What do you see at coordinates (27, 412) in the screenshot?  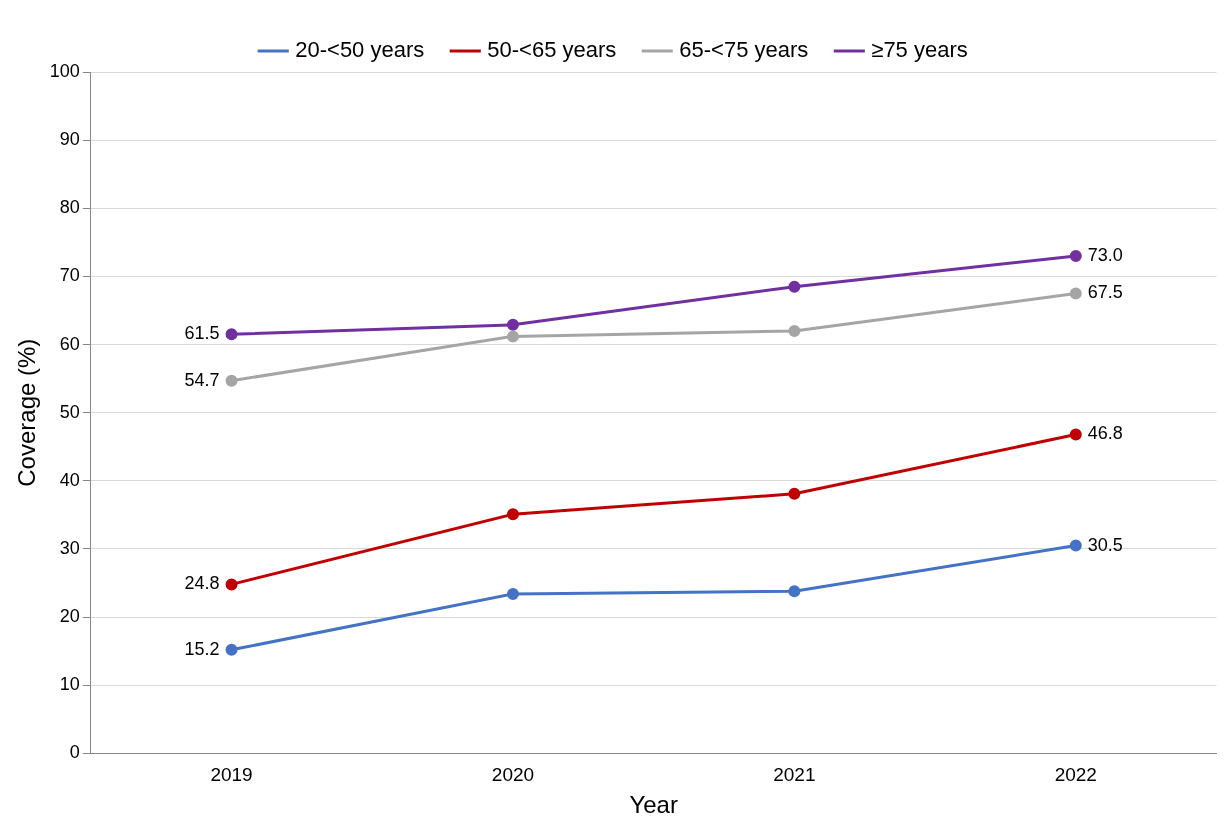 I see `y-axis-title: Coverage (%)` at bounding box center [27, 412].